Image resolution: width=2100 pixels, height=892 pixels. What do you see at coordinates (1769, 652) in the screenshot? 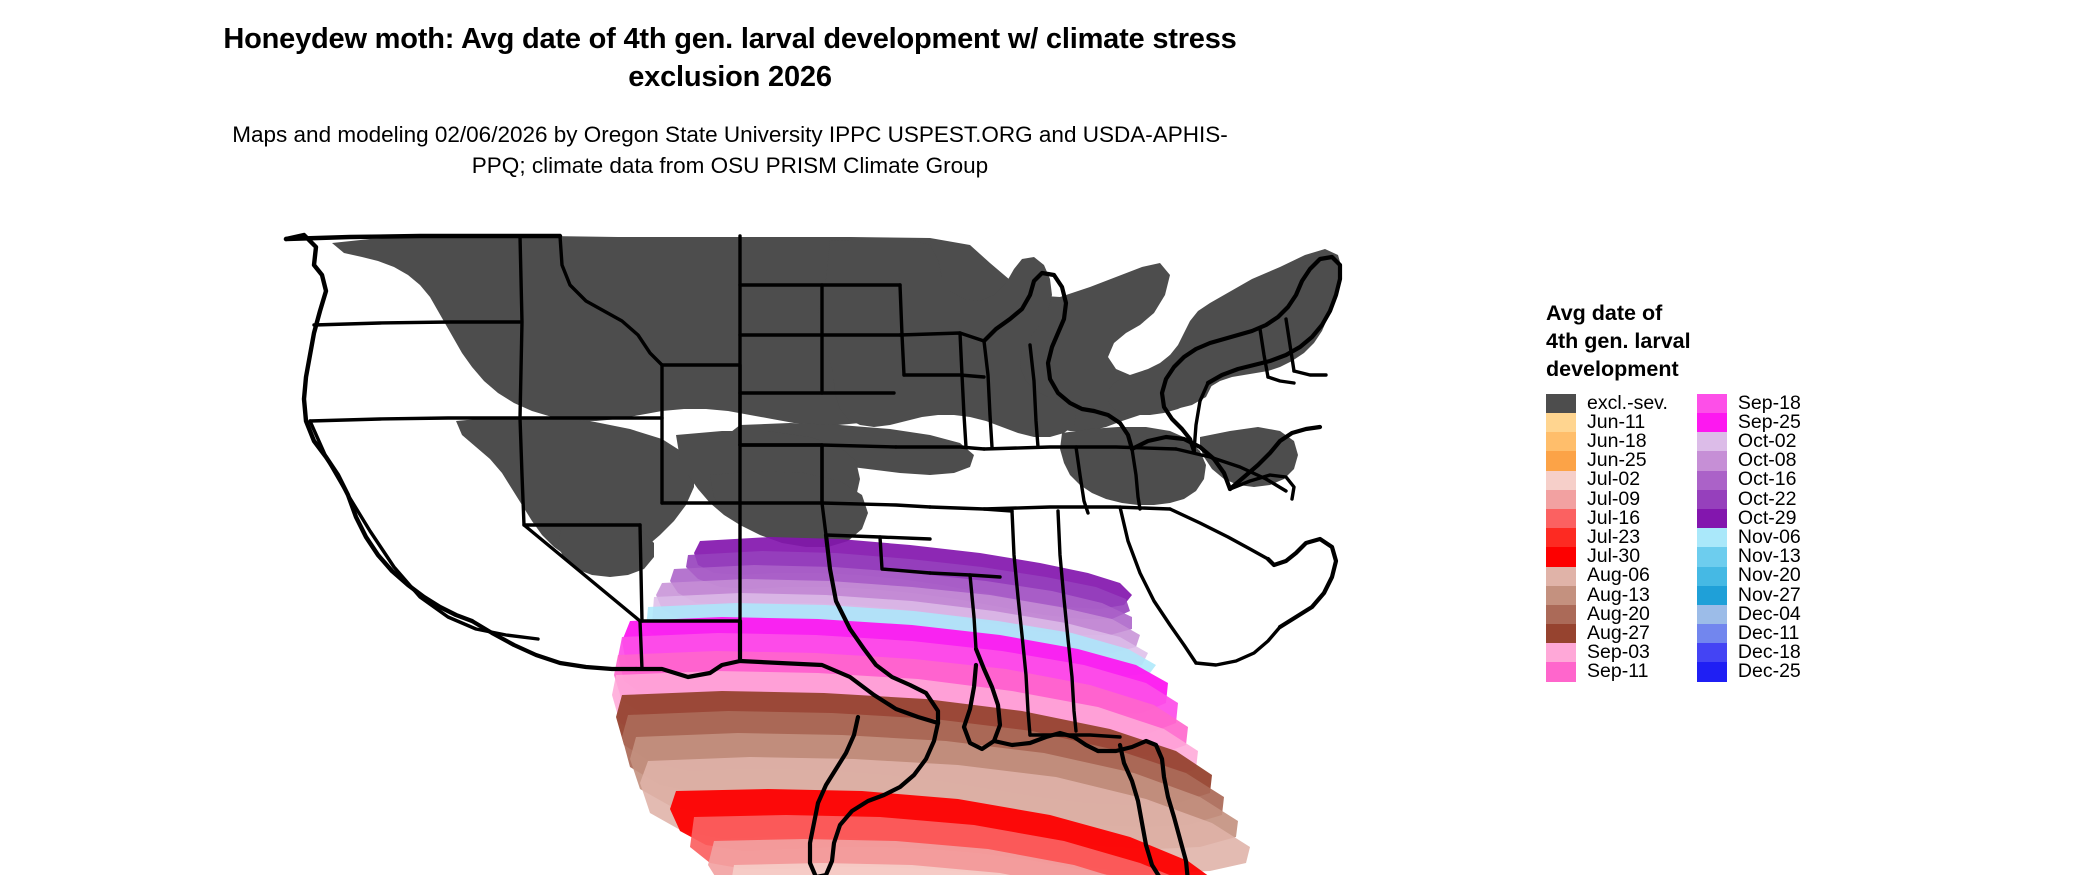
I see `legend-item-label: Dec-18` at bounding box center [1769, 652].